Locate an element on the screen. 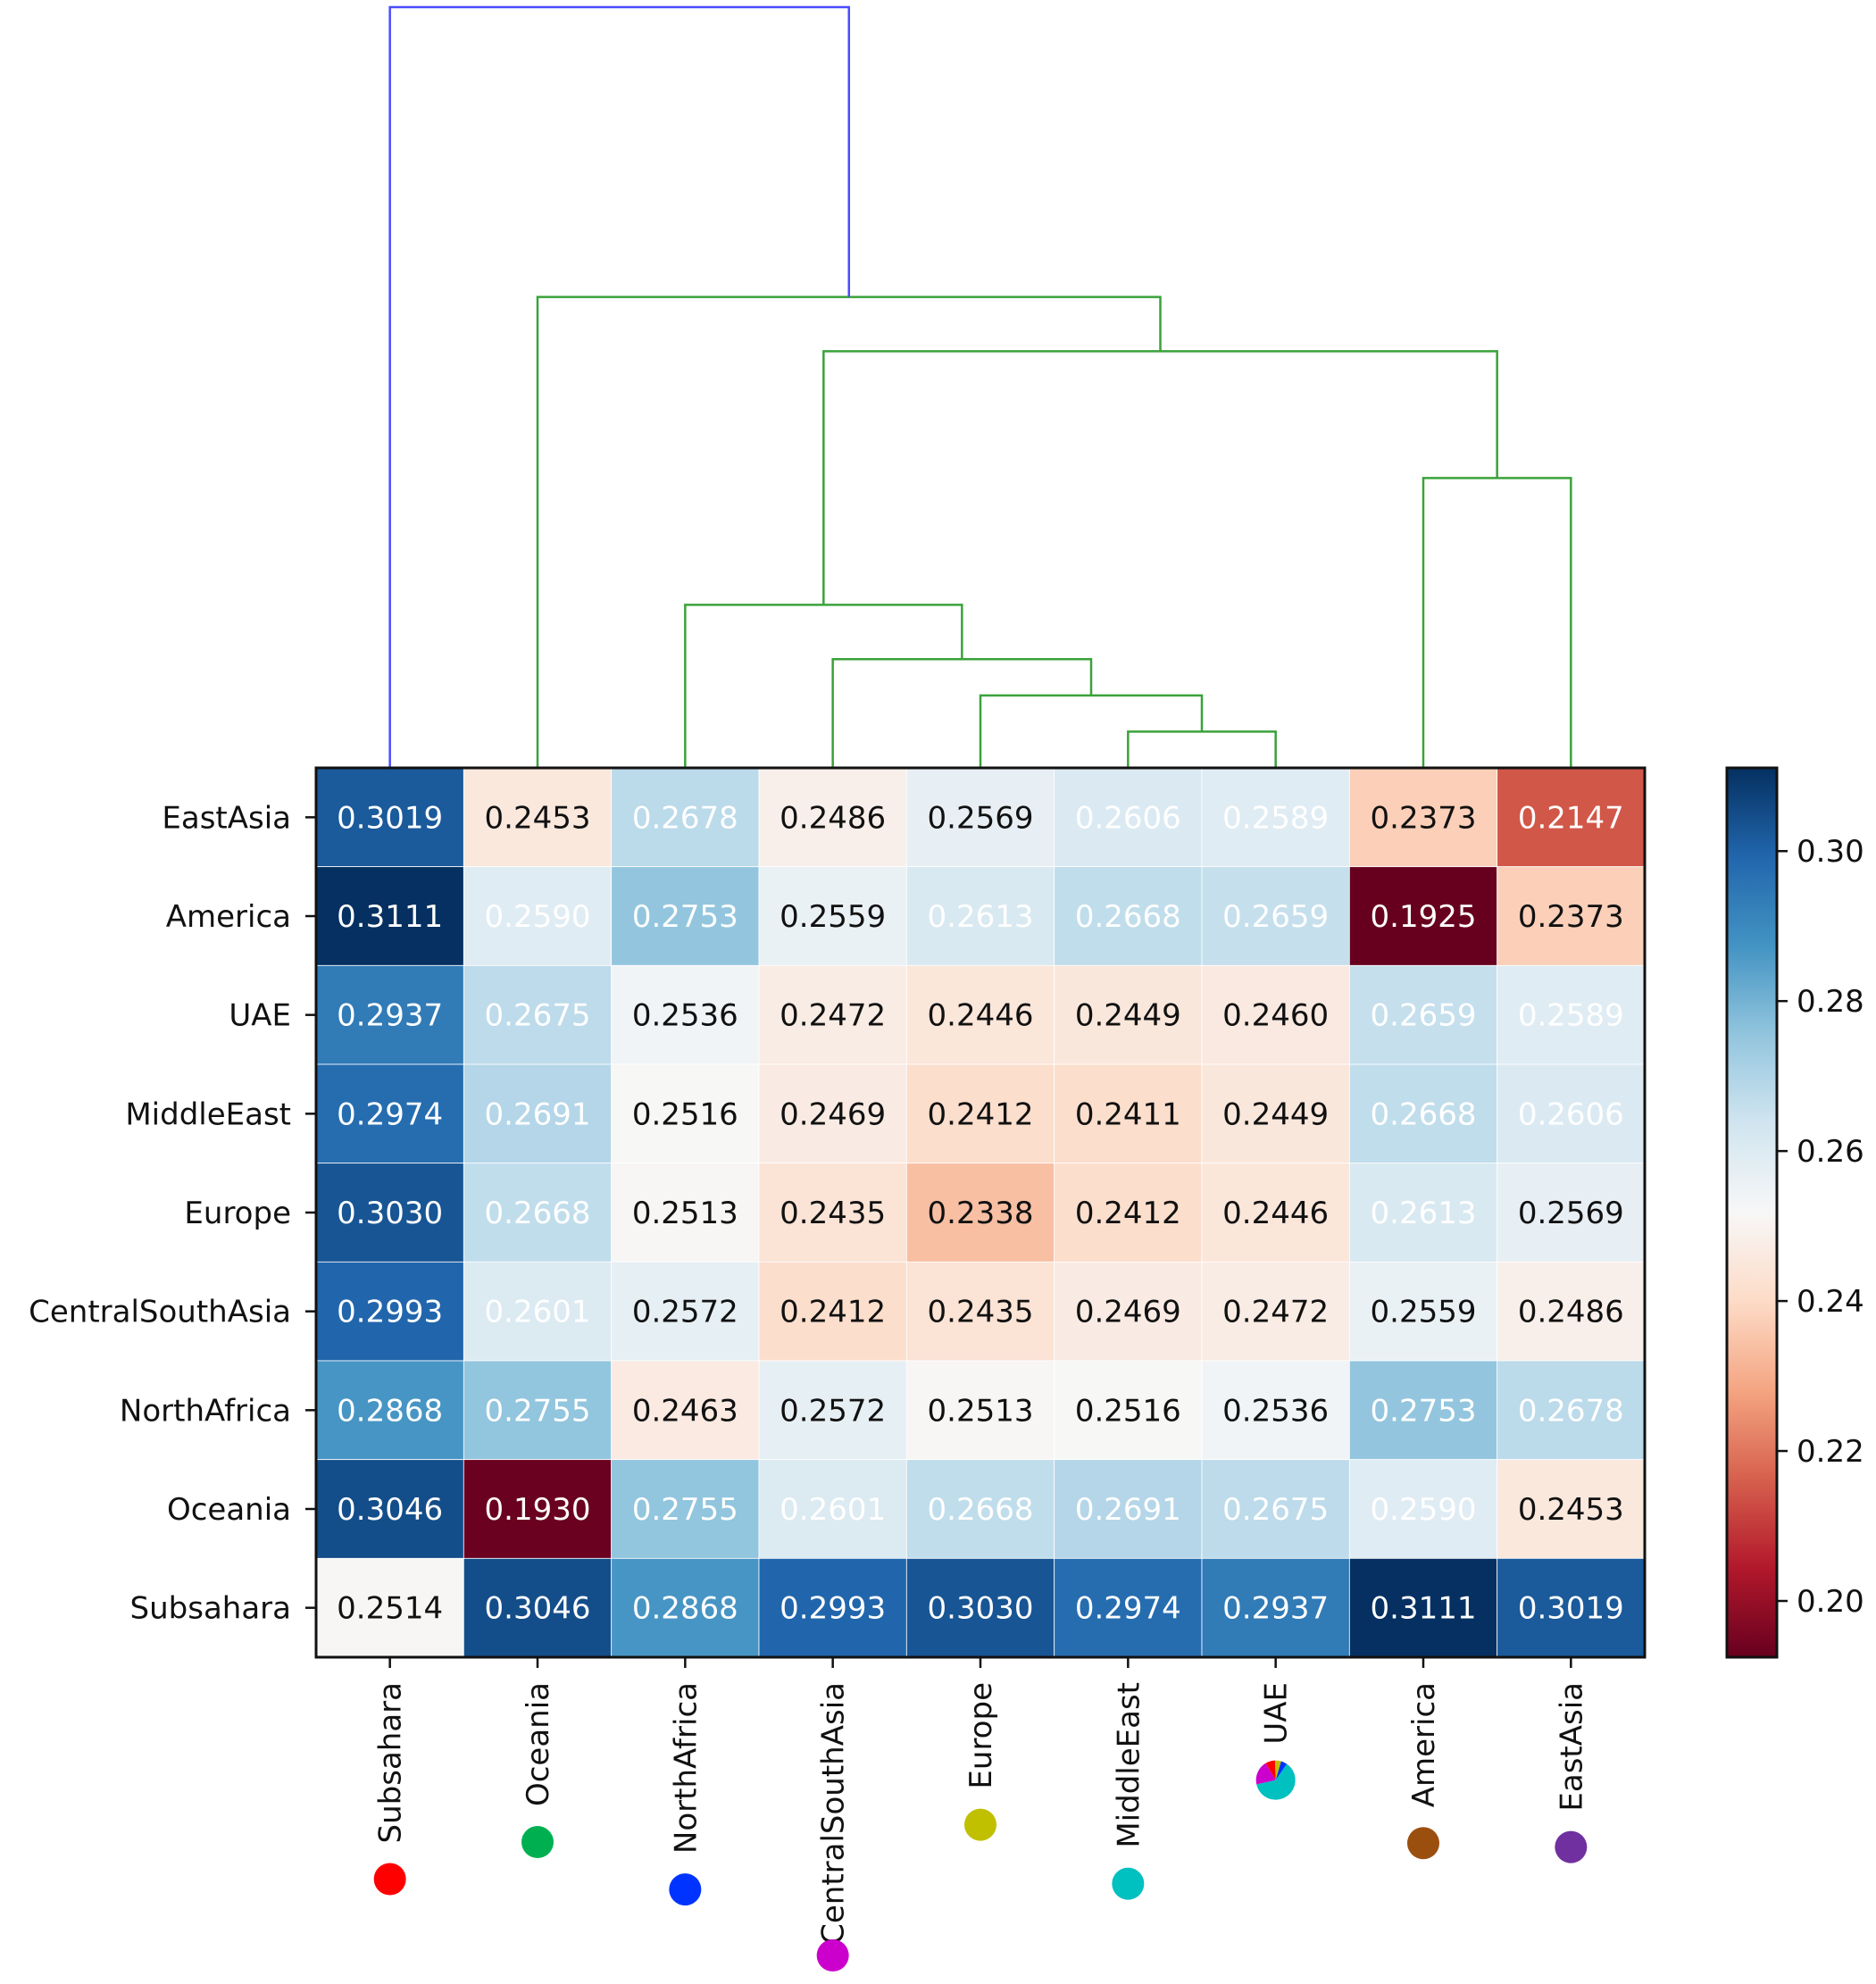 This screenshot has width=1876, height=1984. row-label: America is located at coordinates (228, 917).